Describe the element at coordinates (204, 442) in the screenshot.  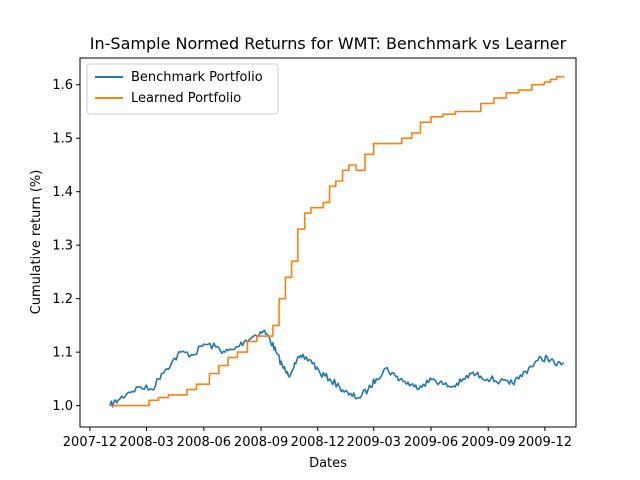
I see `x-tick-label: 2008-06` at that location.